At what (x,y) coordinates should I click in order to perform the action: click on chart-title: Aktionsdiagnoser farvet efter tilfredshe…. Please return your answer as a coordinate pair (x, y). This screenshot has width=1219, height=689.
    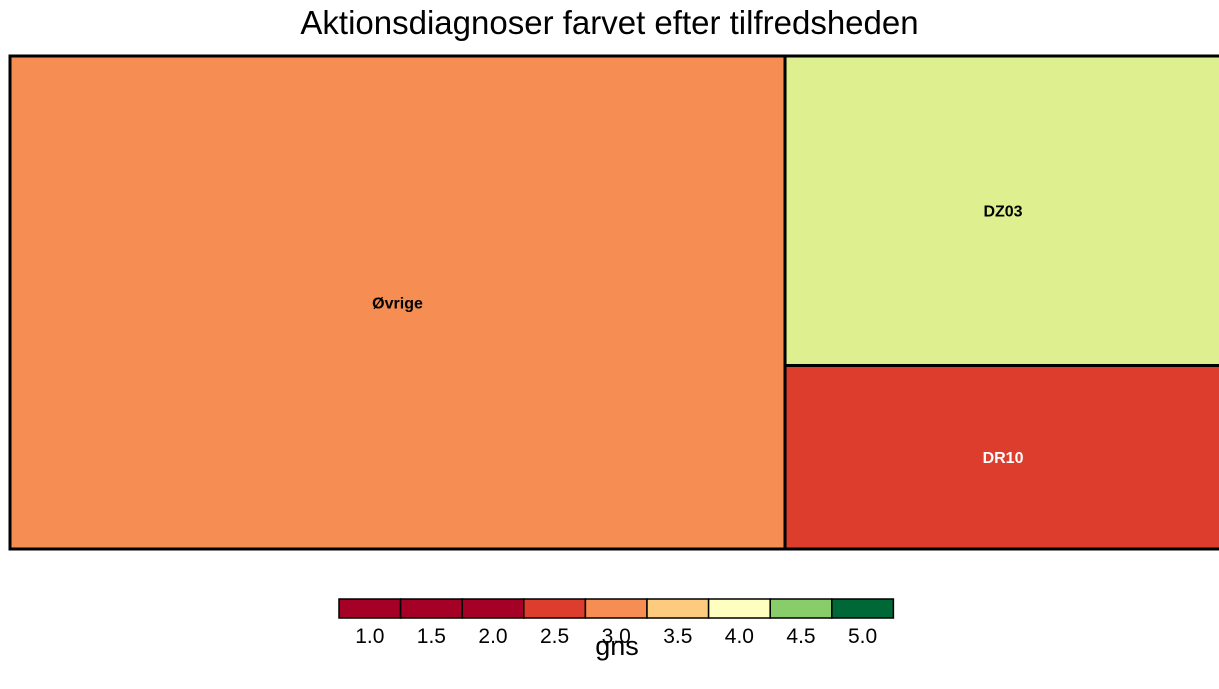
    Looking at the image, I should click on (609, 22).